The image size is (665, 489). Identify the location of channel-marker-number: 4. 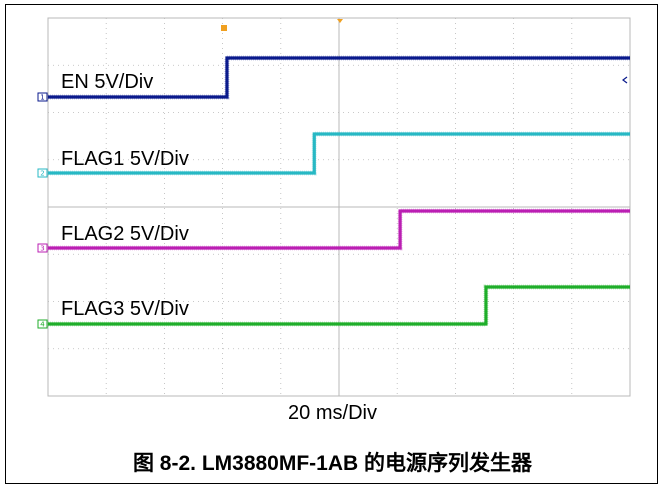
(42, 325).